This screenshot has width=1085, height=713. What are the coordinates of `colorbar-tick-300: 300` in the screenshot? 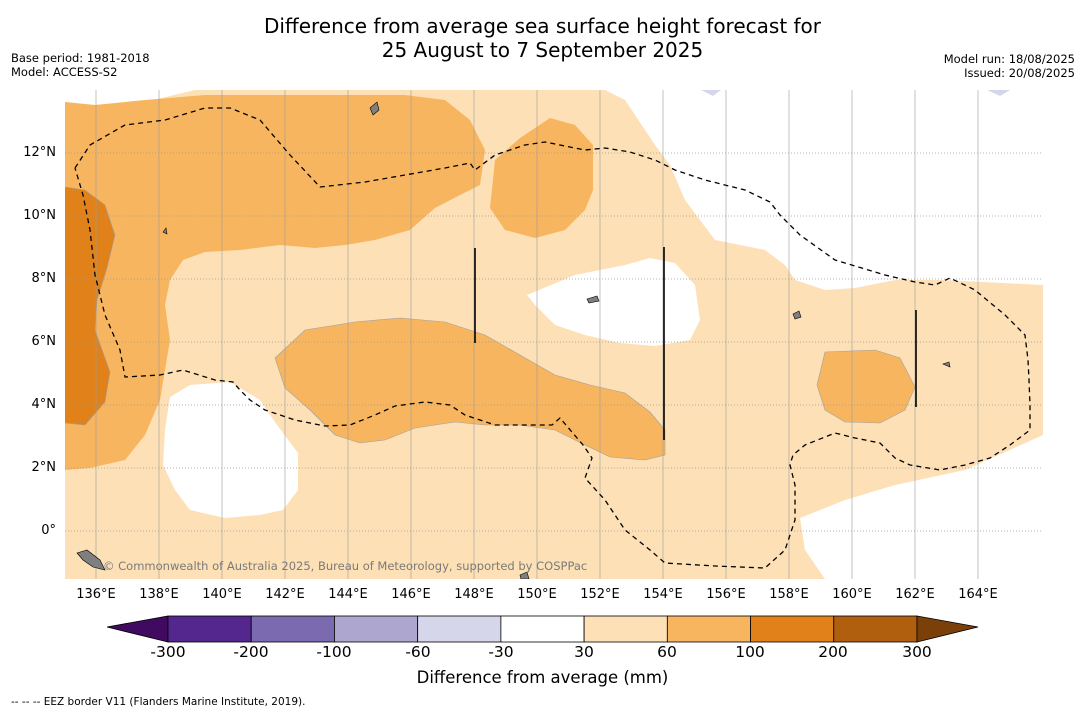 It's located at (917, 652).